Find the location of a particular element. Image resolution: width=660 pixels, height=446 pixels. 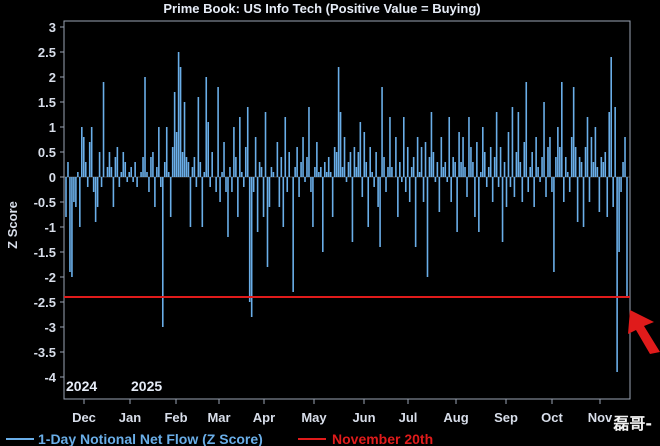

x-tick-label: Oct is located at coordinates (552, 417).